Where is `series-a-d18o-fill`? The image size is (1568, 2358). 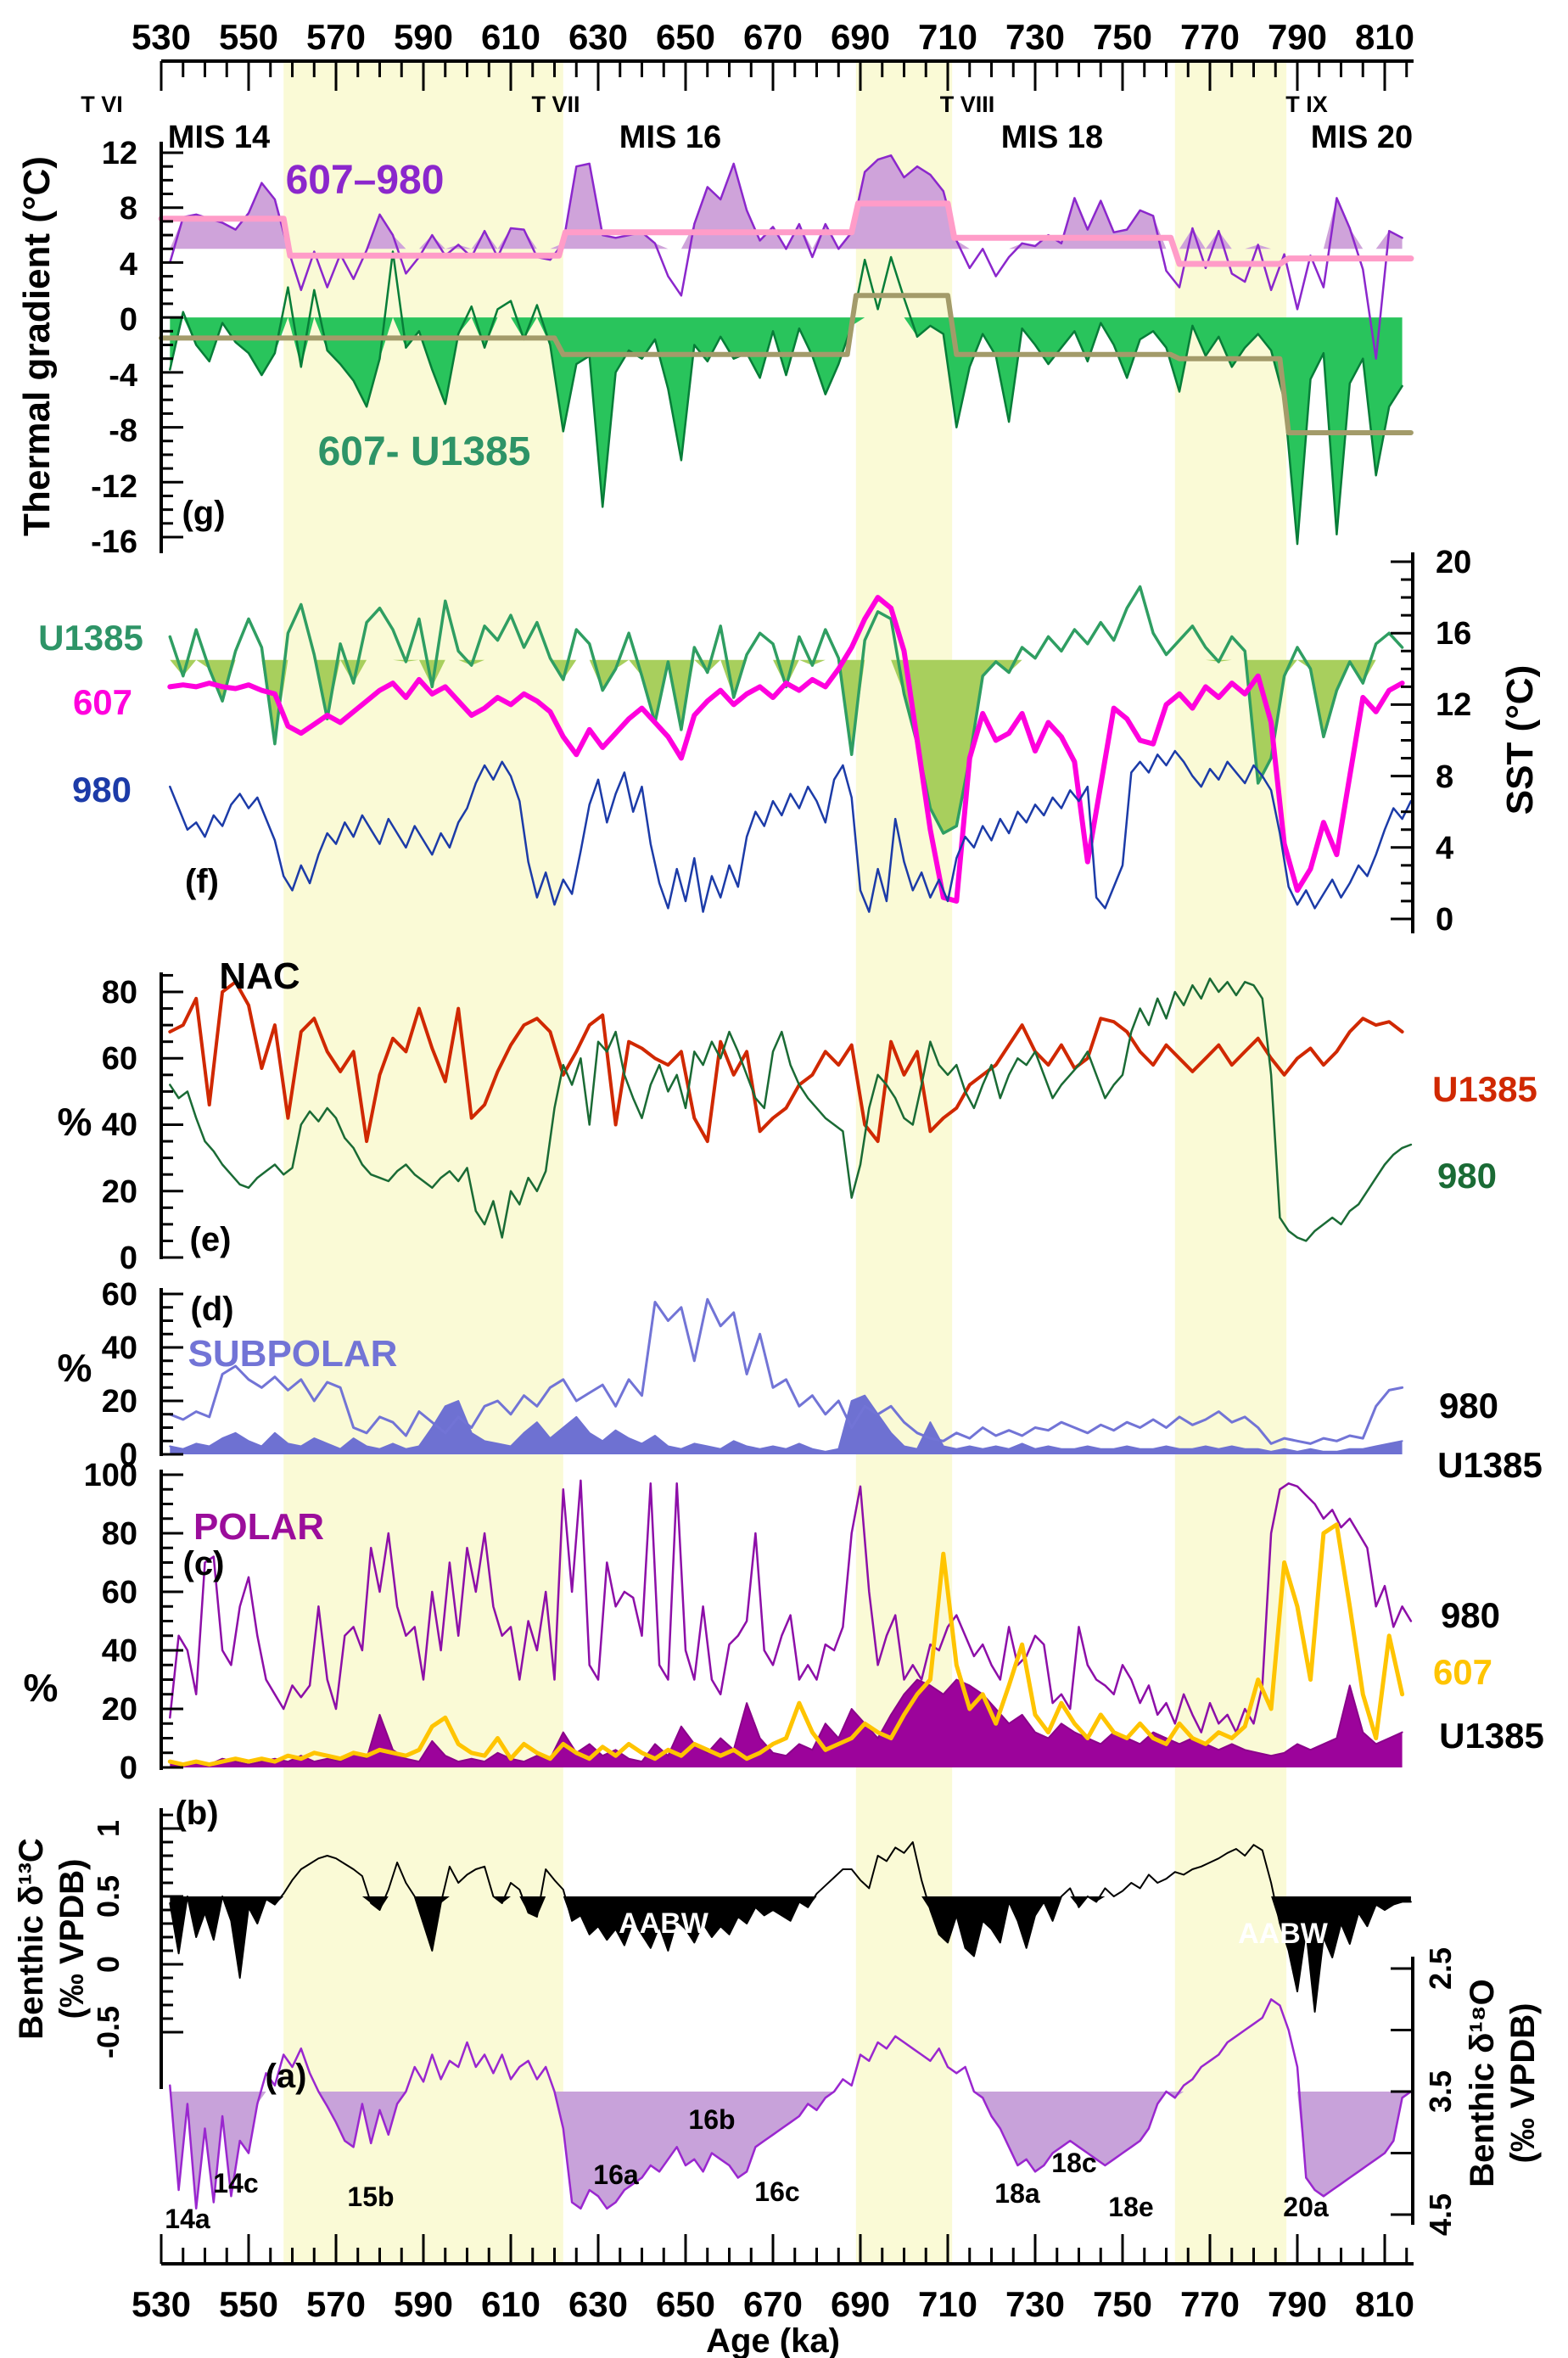
series-a-d18o-fill is located at coordinates (791, 2150).